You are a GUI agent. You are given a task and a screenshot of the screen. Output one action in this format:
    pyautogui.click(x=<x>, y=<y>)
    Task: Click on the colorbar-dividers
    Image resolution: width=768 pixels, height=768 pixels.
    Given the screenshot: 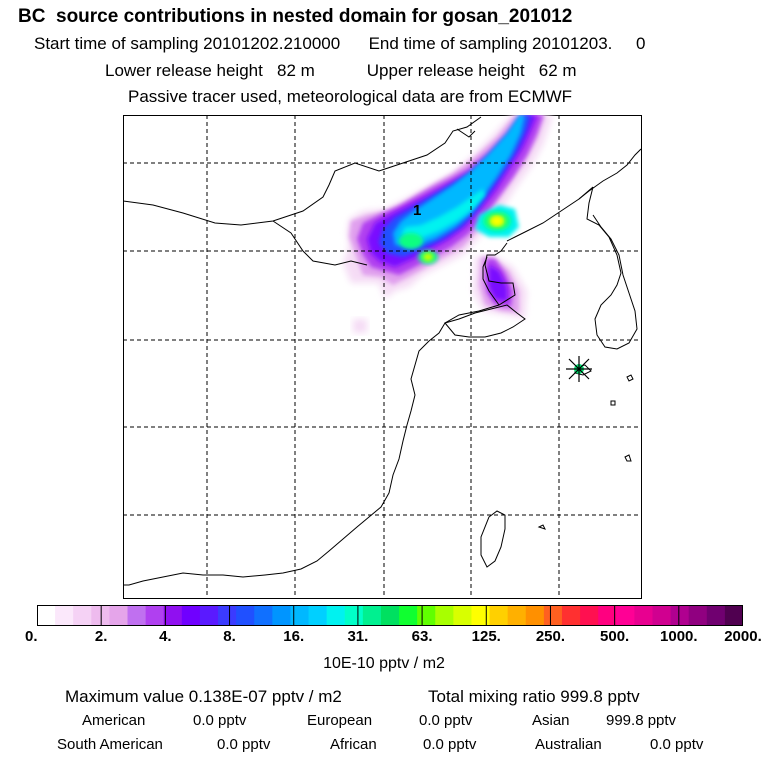 What is the action you would take?
    pyautogui.click(x=390, y=615)
    